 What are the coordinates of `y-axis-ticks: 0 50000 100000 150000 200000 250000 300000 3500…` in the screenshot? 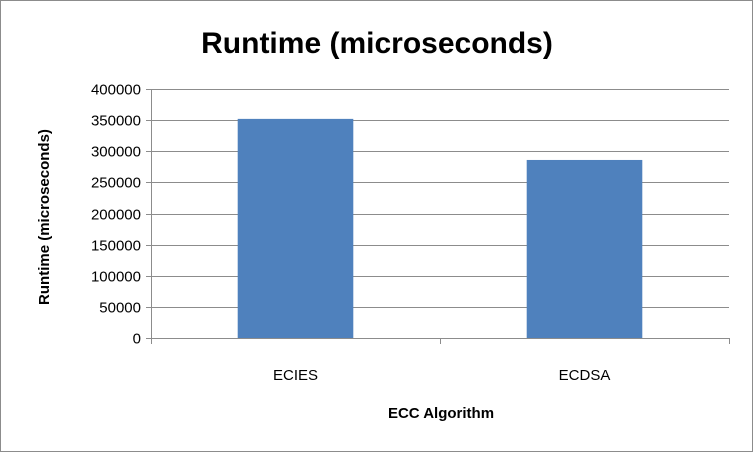 It's located at (121, 215).